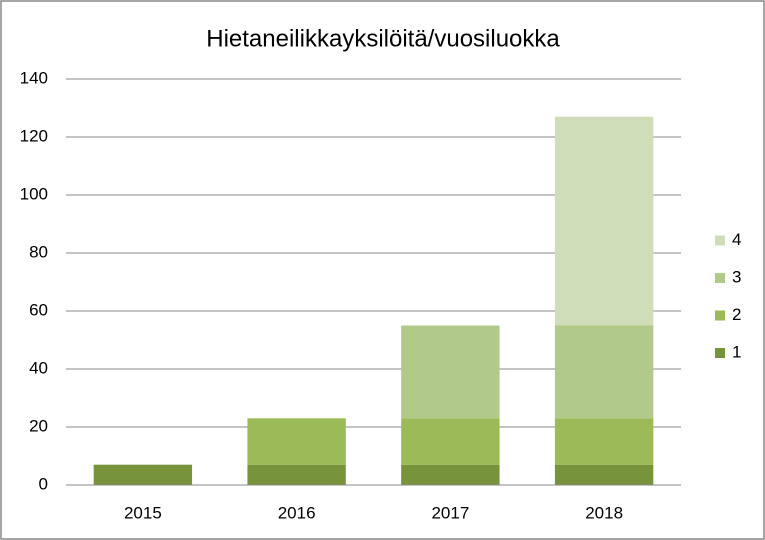  Describe the element at coordinates (297, 512) in the screenshot. I see `x-tick-label: 2016` at that location.